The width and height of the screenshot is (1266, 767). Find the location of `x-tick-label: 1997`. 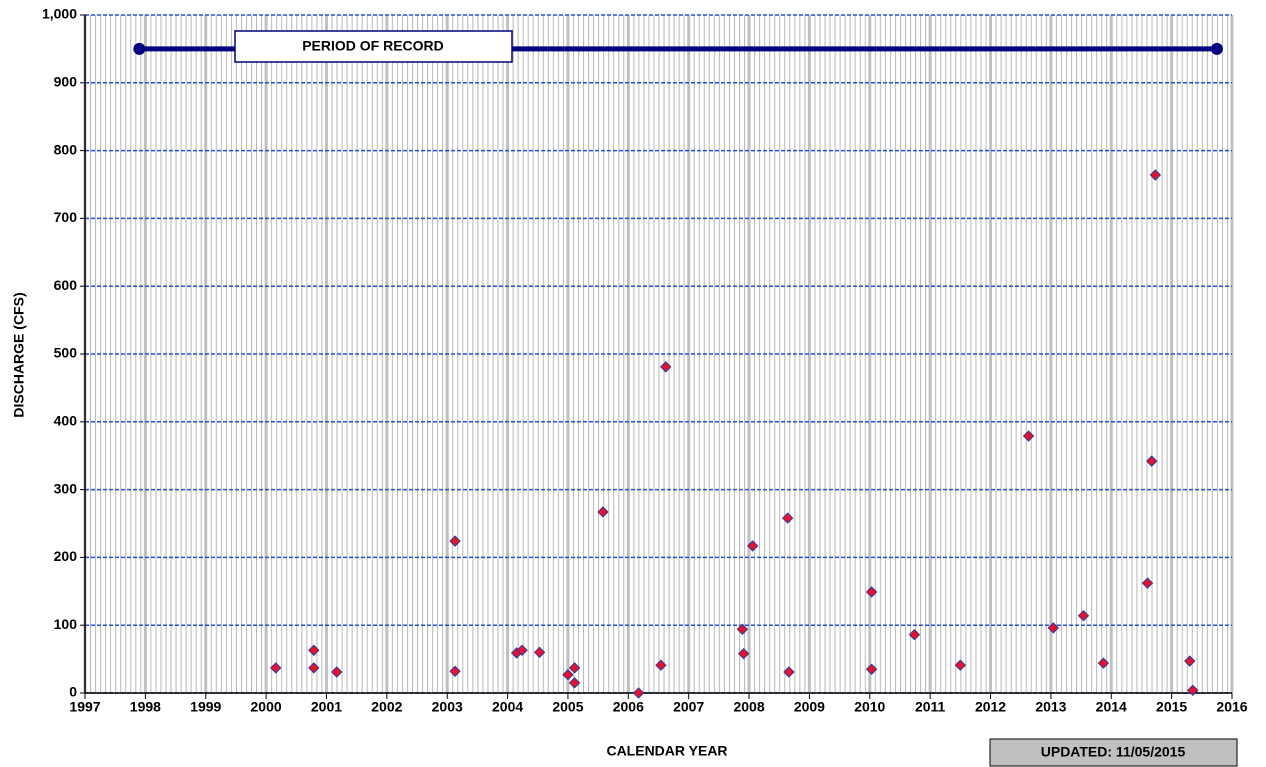

x-tick-label: 1997 is located at coordinates (84, 707).